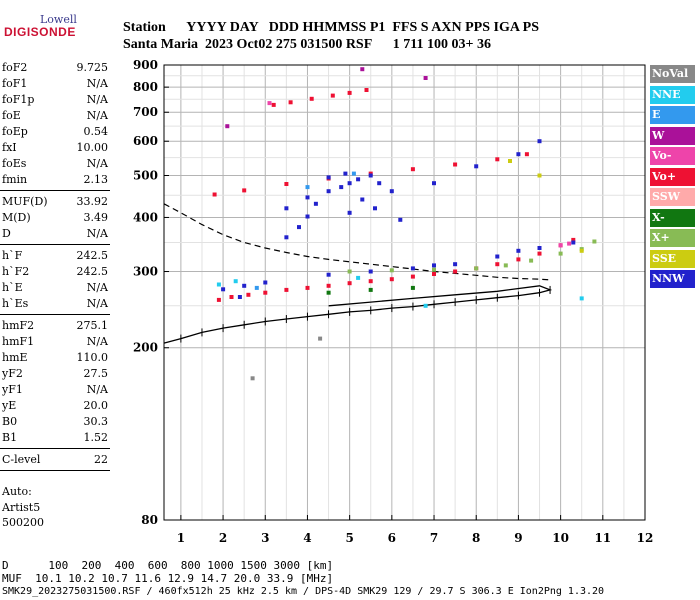 Image resolution: width=700 pixels, height=600 pixels. I want to click on param-value: 27.5, so click(96, 373).